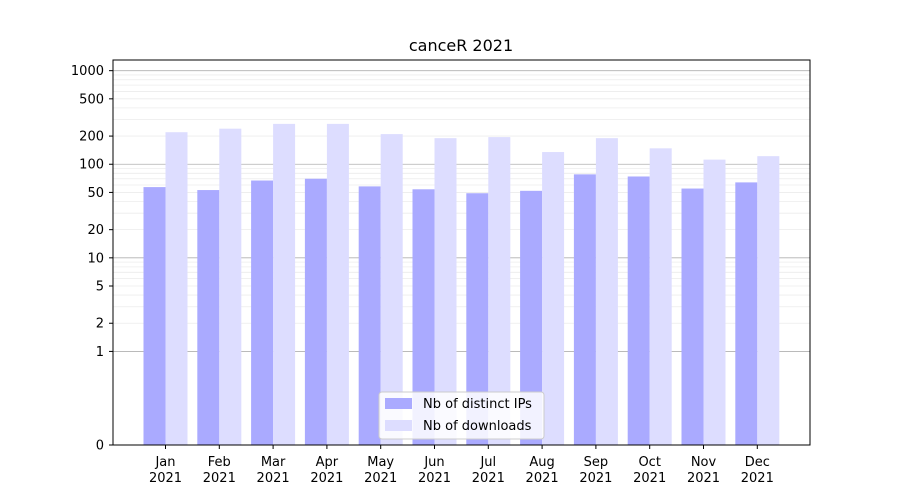  What do you see at coordinates (100, 446) in the screenshot?
I see `y-tick-label: 0` at bounding box center [100, 446].